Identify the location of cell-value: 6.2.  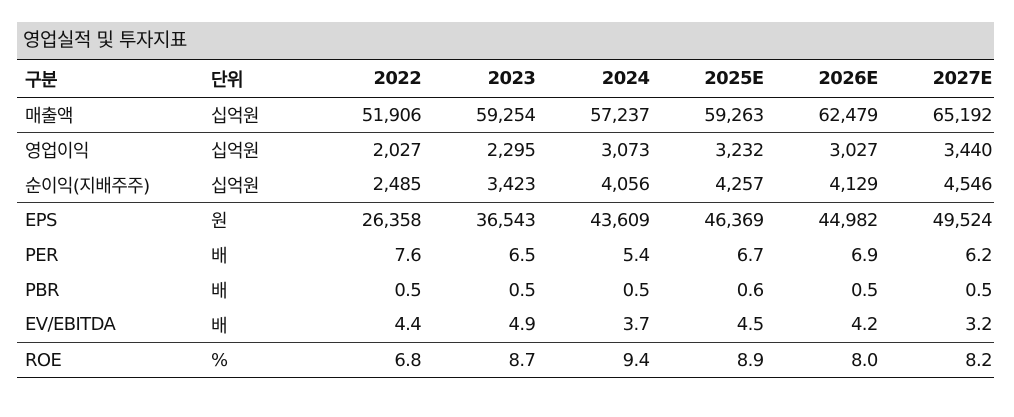
(978, 255).